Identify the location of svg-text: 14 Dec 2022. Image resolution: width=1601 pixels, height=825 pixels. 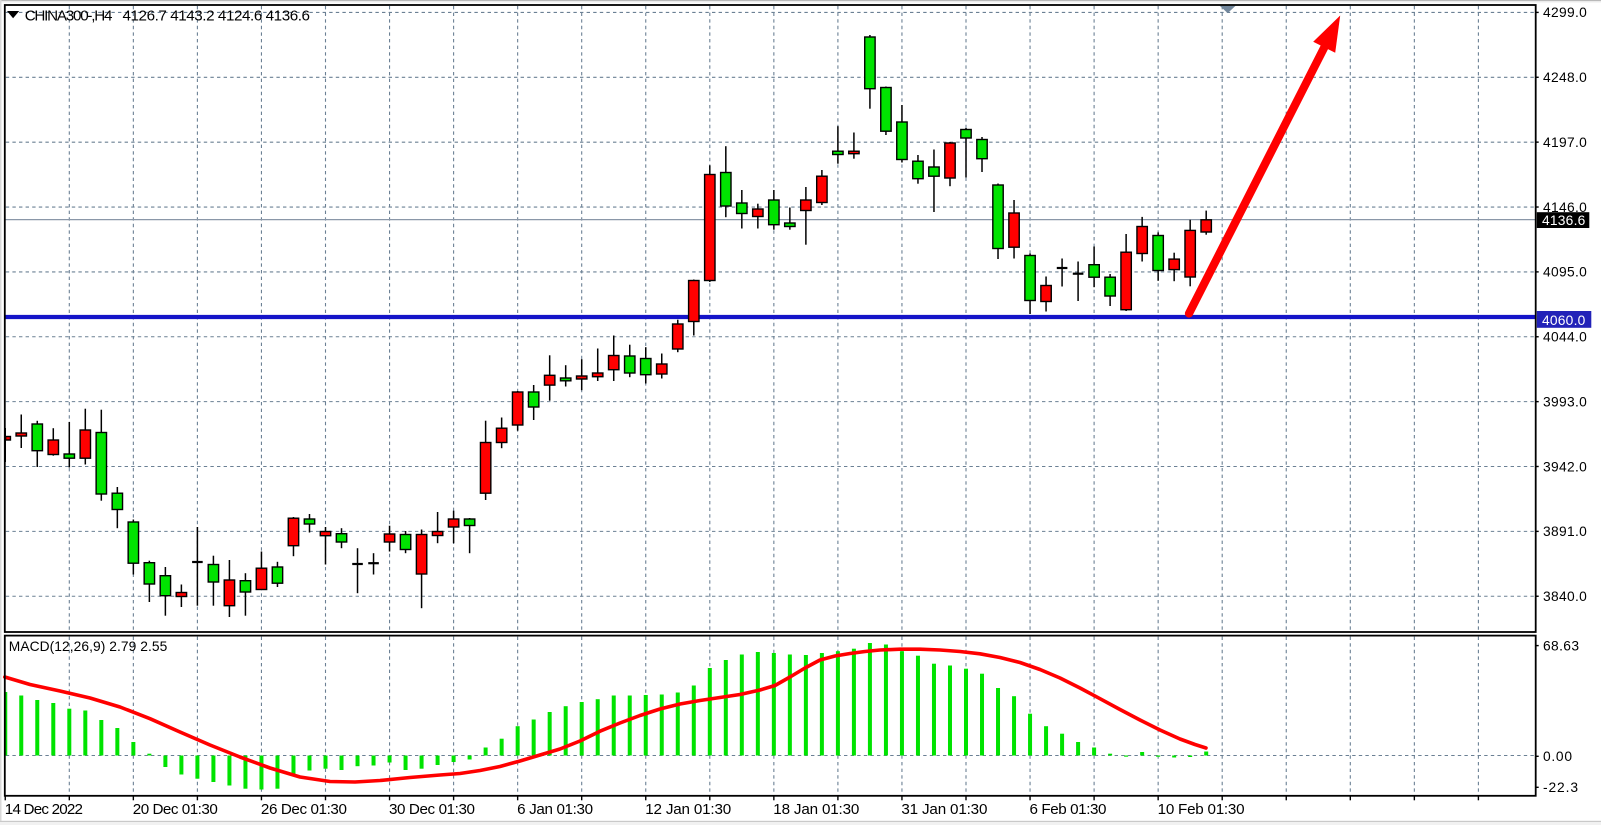
(44, 809).